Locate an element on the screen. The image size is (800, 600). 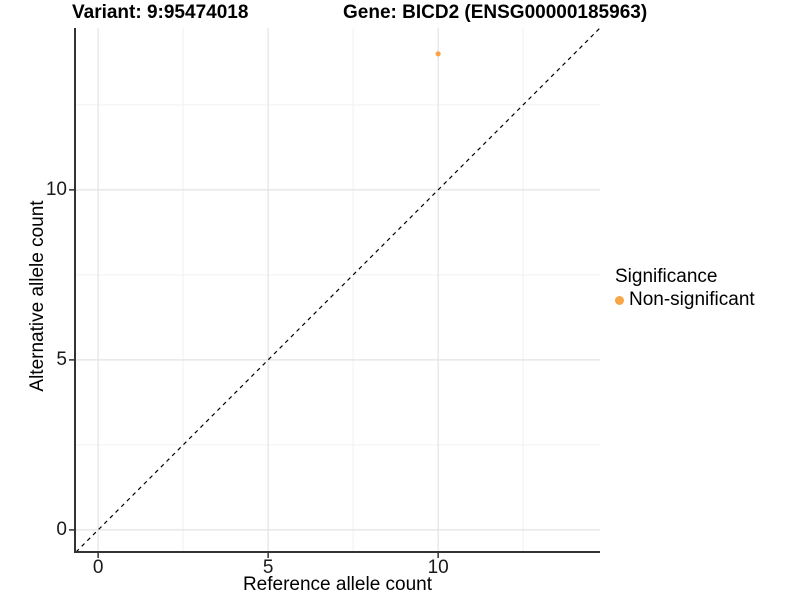
x-tick-label: 5 is located at coordinates (268, 567).